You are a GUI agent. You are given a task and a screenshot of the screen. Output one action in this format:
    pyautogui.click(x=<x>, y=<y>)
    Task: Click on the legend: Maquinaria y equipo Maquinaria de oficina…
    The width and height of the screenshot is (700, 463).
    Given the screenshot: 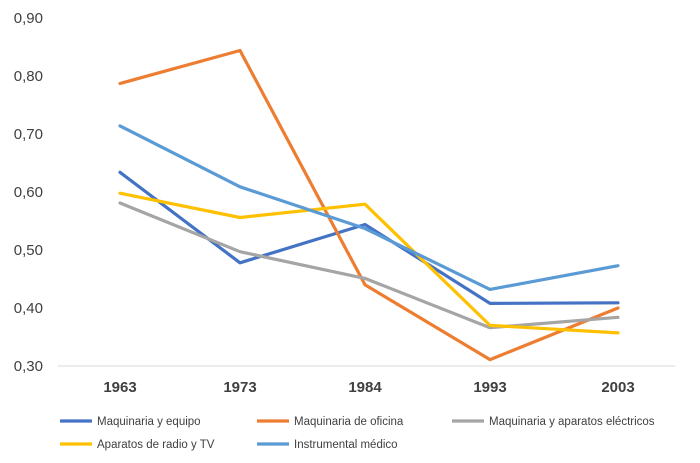 What is the action you would take?
    pyautogui.click(x=357, y=433)
    